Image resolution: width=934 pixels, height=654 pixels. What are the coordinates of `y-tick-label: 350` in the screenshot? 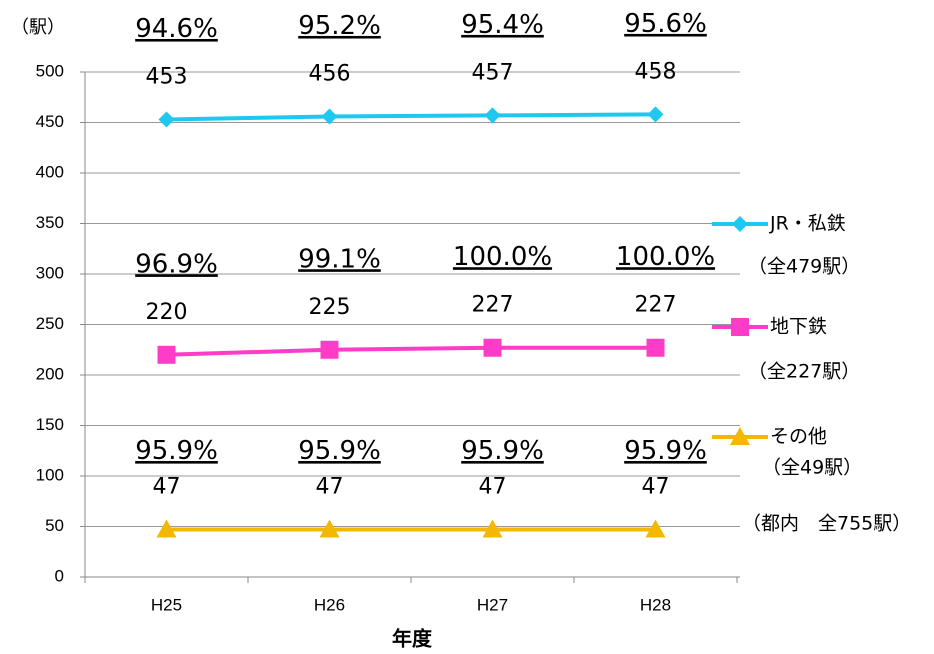 It's located at (50, 222).